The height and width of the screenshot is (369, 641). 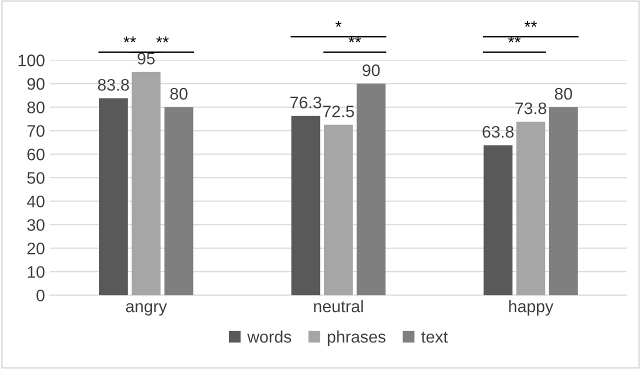 I want to click on legend-label: text, so click(x=434, y=337).